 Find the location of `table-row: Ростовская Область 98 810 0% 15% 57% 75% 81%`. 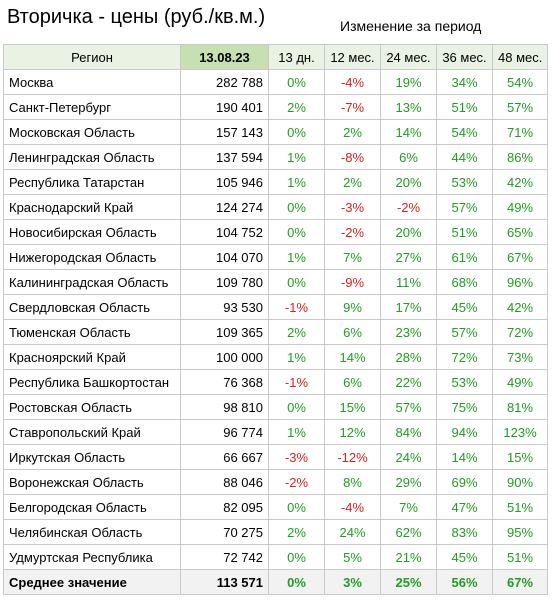

table-row: Ростовская Область 98 810 0% 15% 57% 75% 81% is located at coordinates (275, 407).